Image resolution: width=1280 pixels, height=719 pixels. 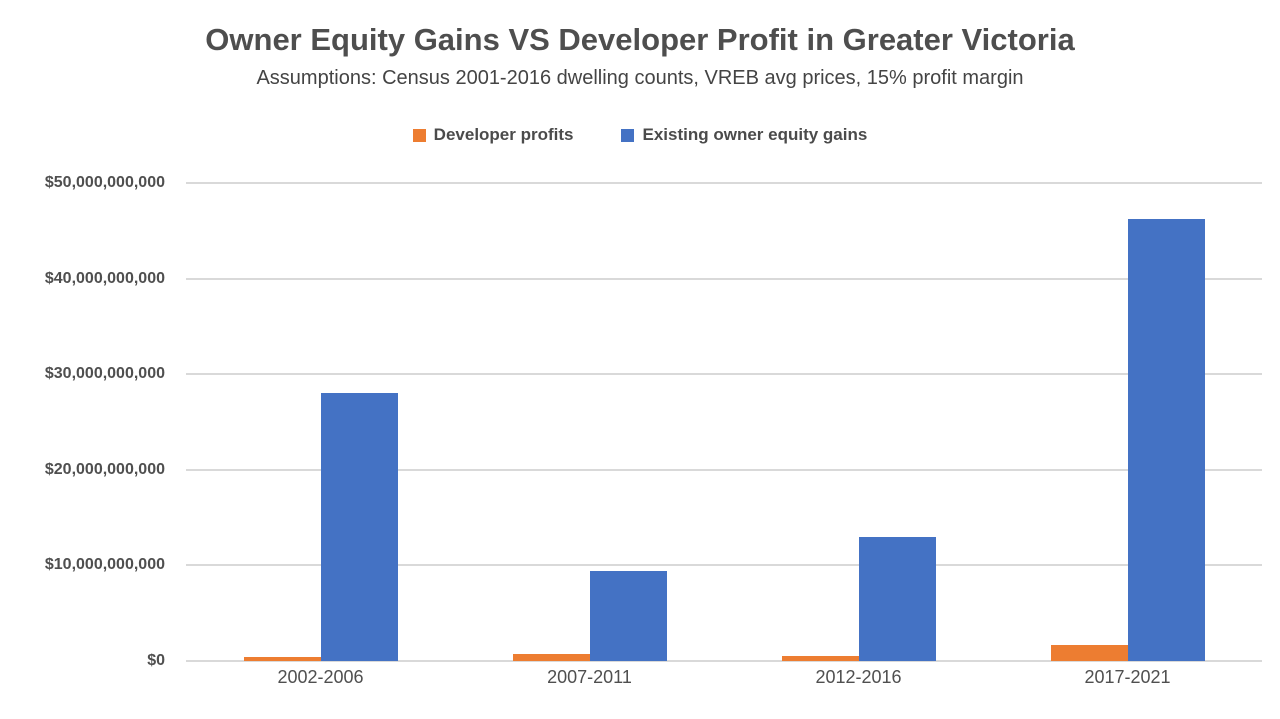 I want to click on legend-item: Existing owner equity gains, so click(x=744, y=135).